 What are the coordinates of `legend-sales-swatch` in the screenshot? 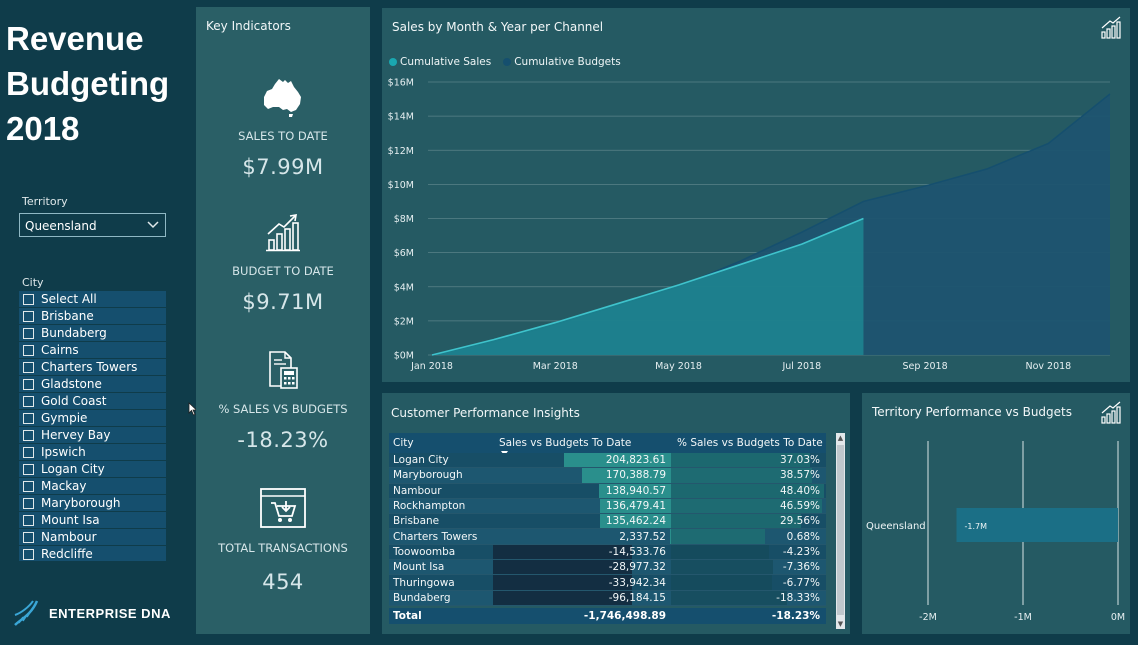 It's located at (393, 62).